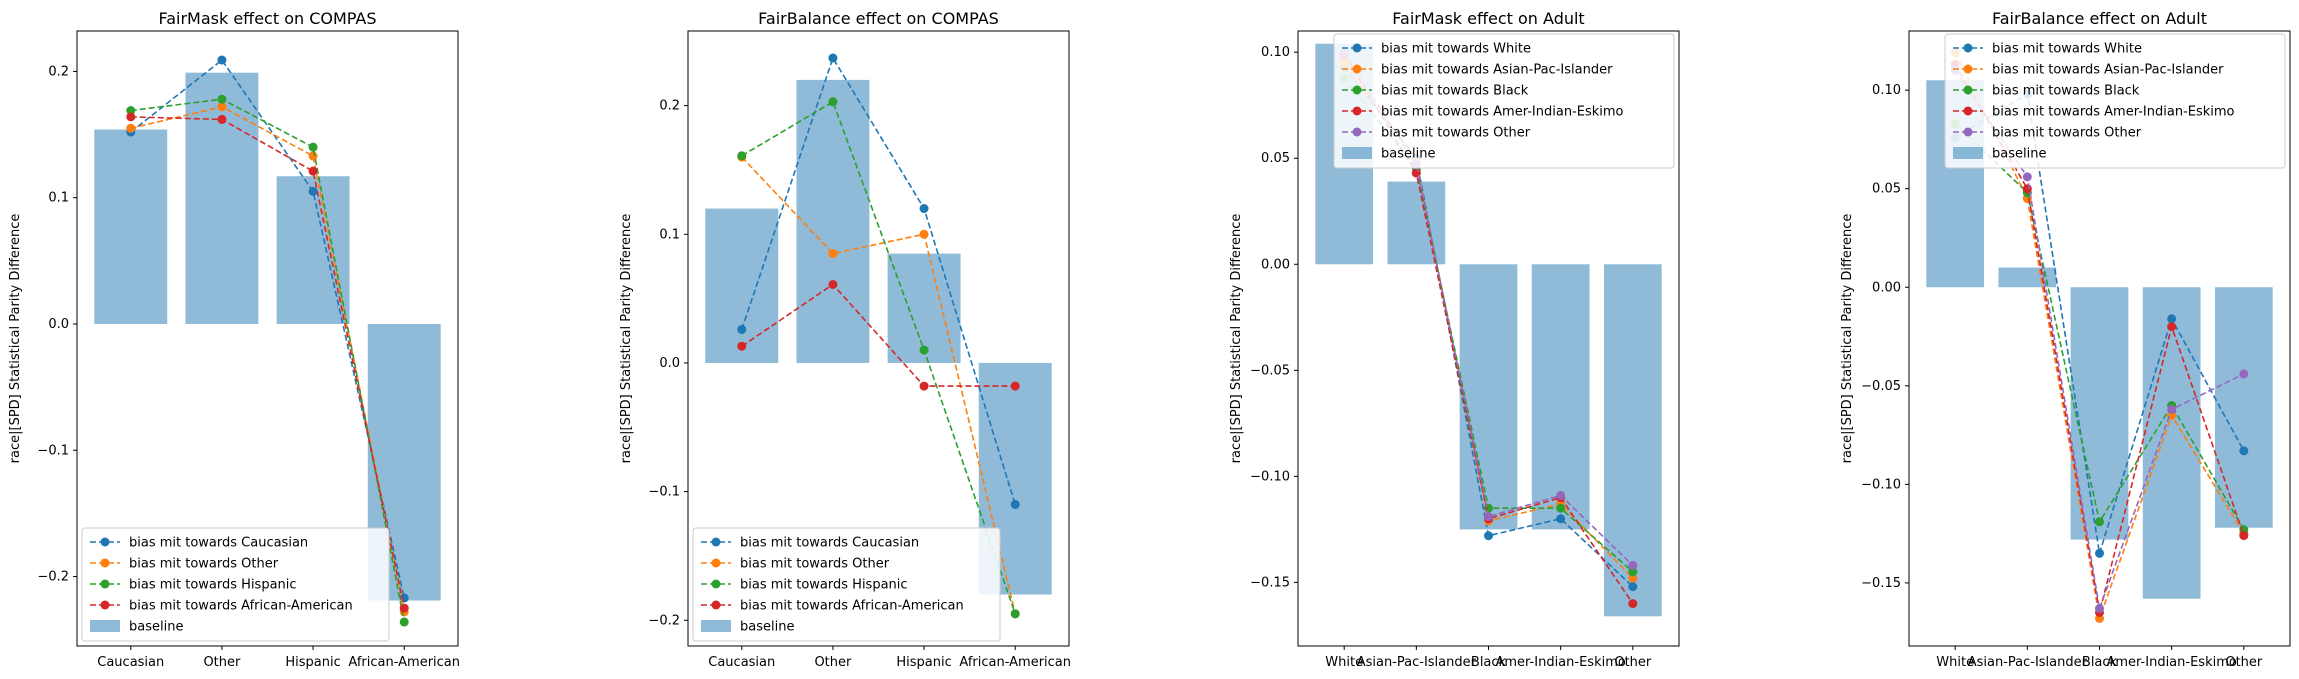 This screenshot has width=2299, height=679. What do you see at coordinates (1488, 18) in the screenshot?
I see `chart-title: FairMask effect on Adult` at bounding box center [1488, 18].